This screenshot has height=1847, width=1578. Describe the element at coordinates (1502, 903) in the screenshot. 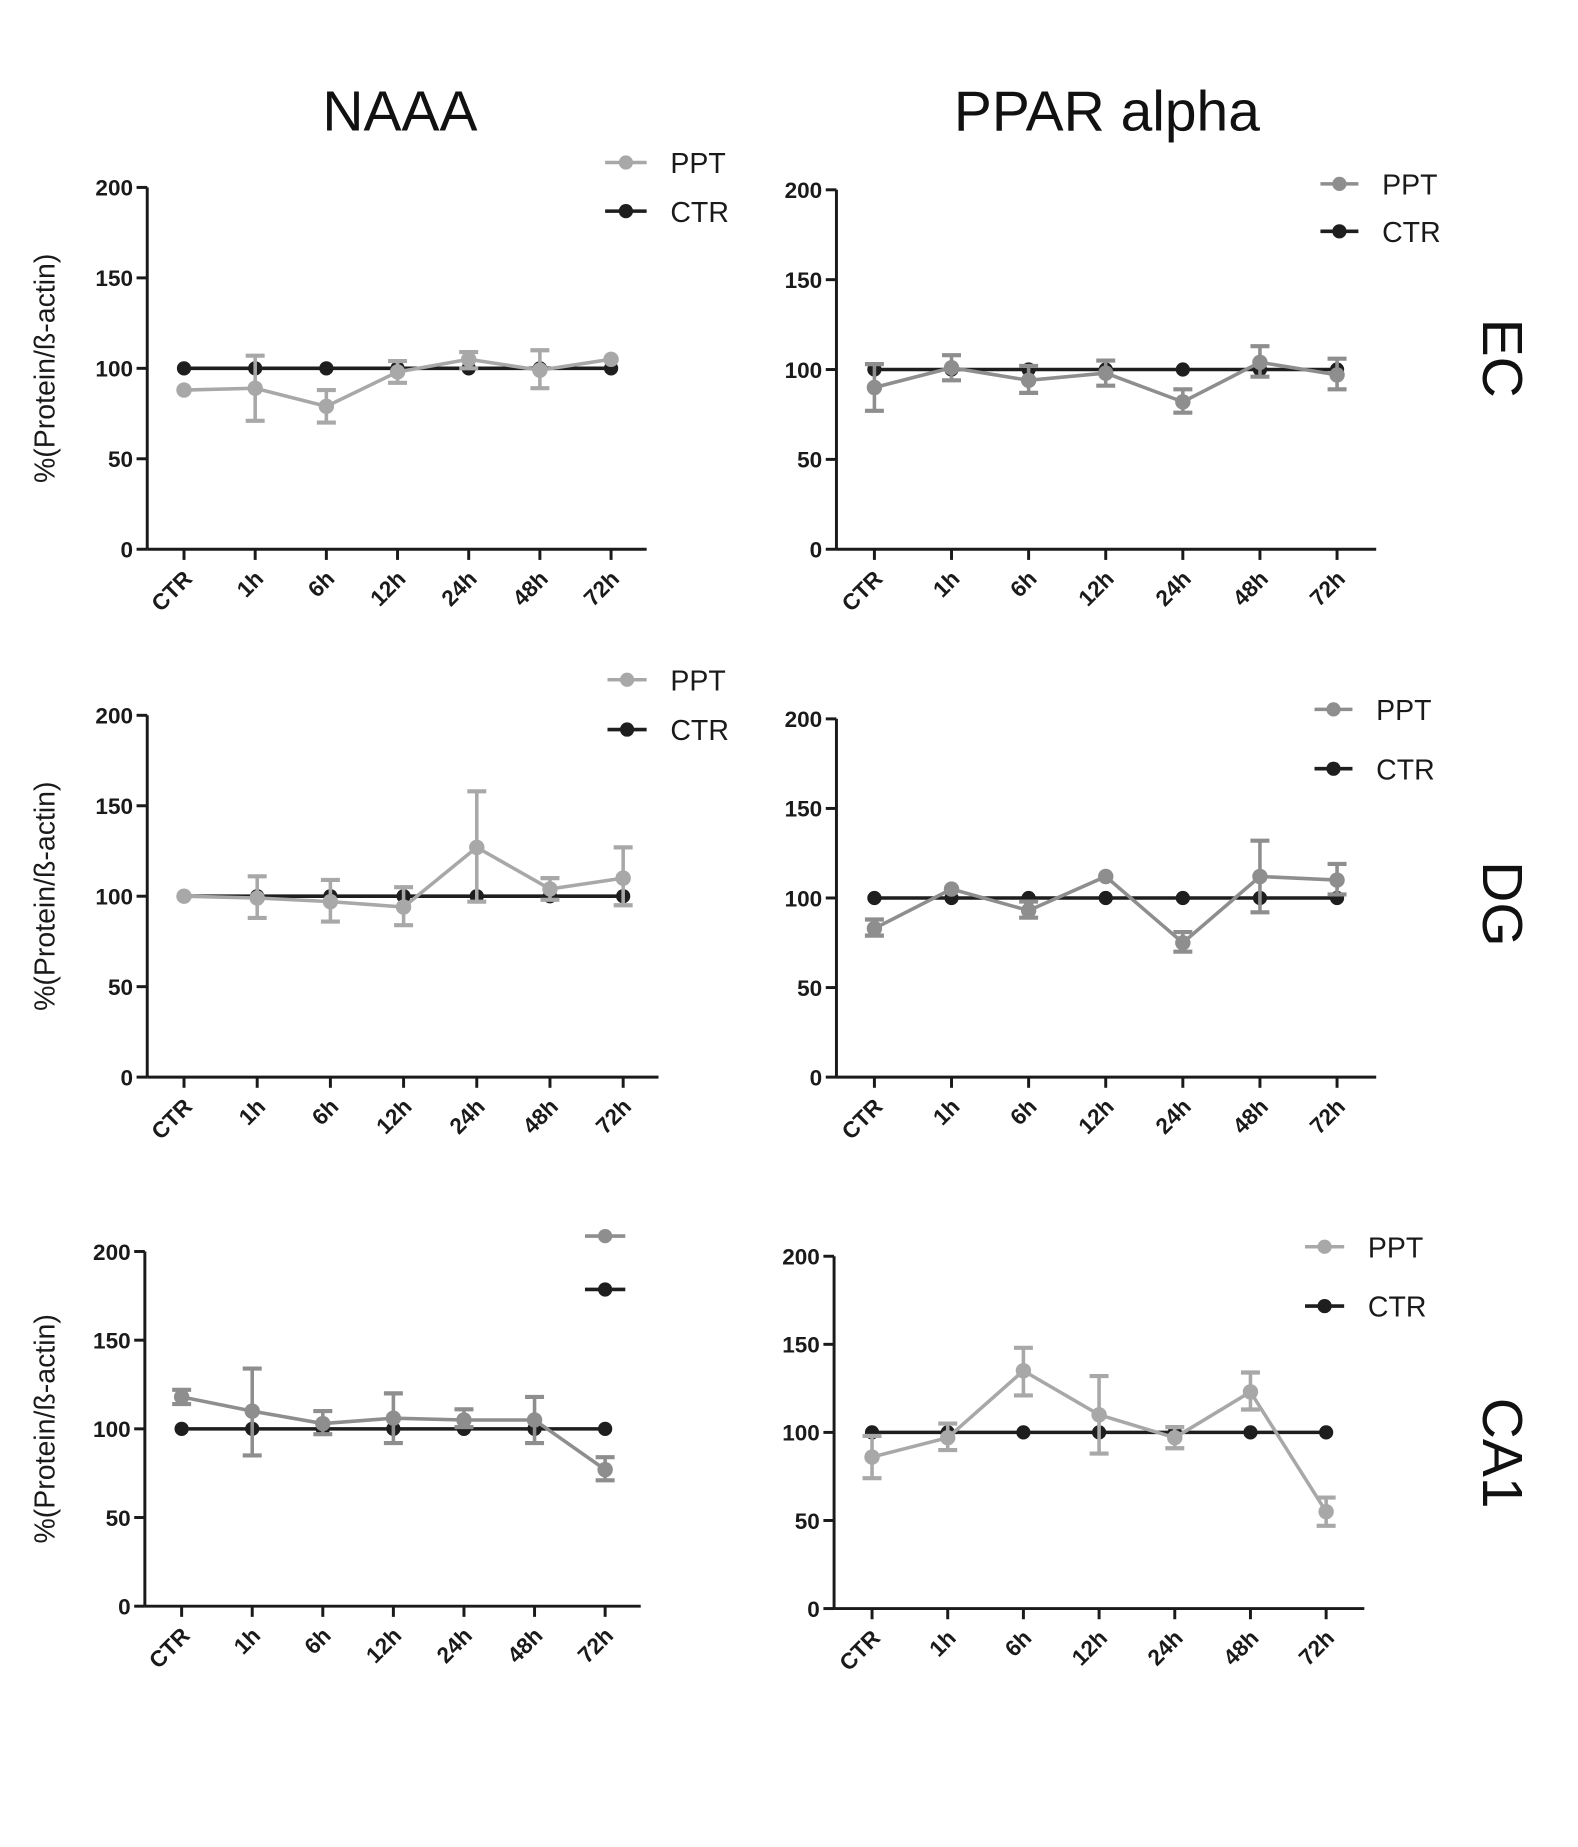

I see `row-label-dg: DG` at that location.